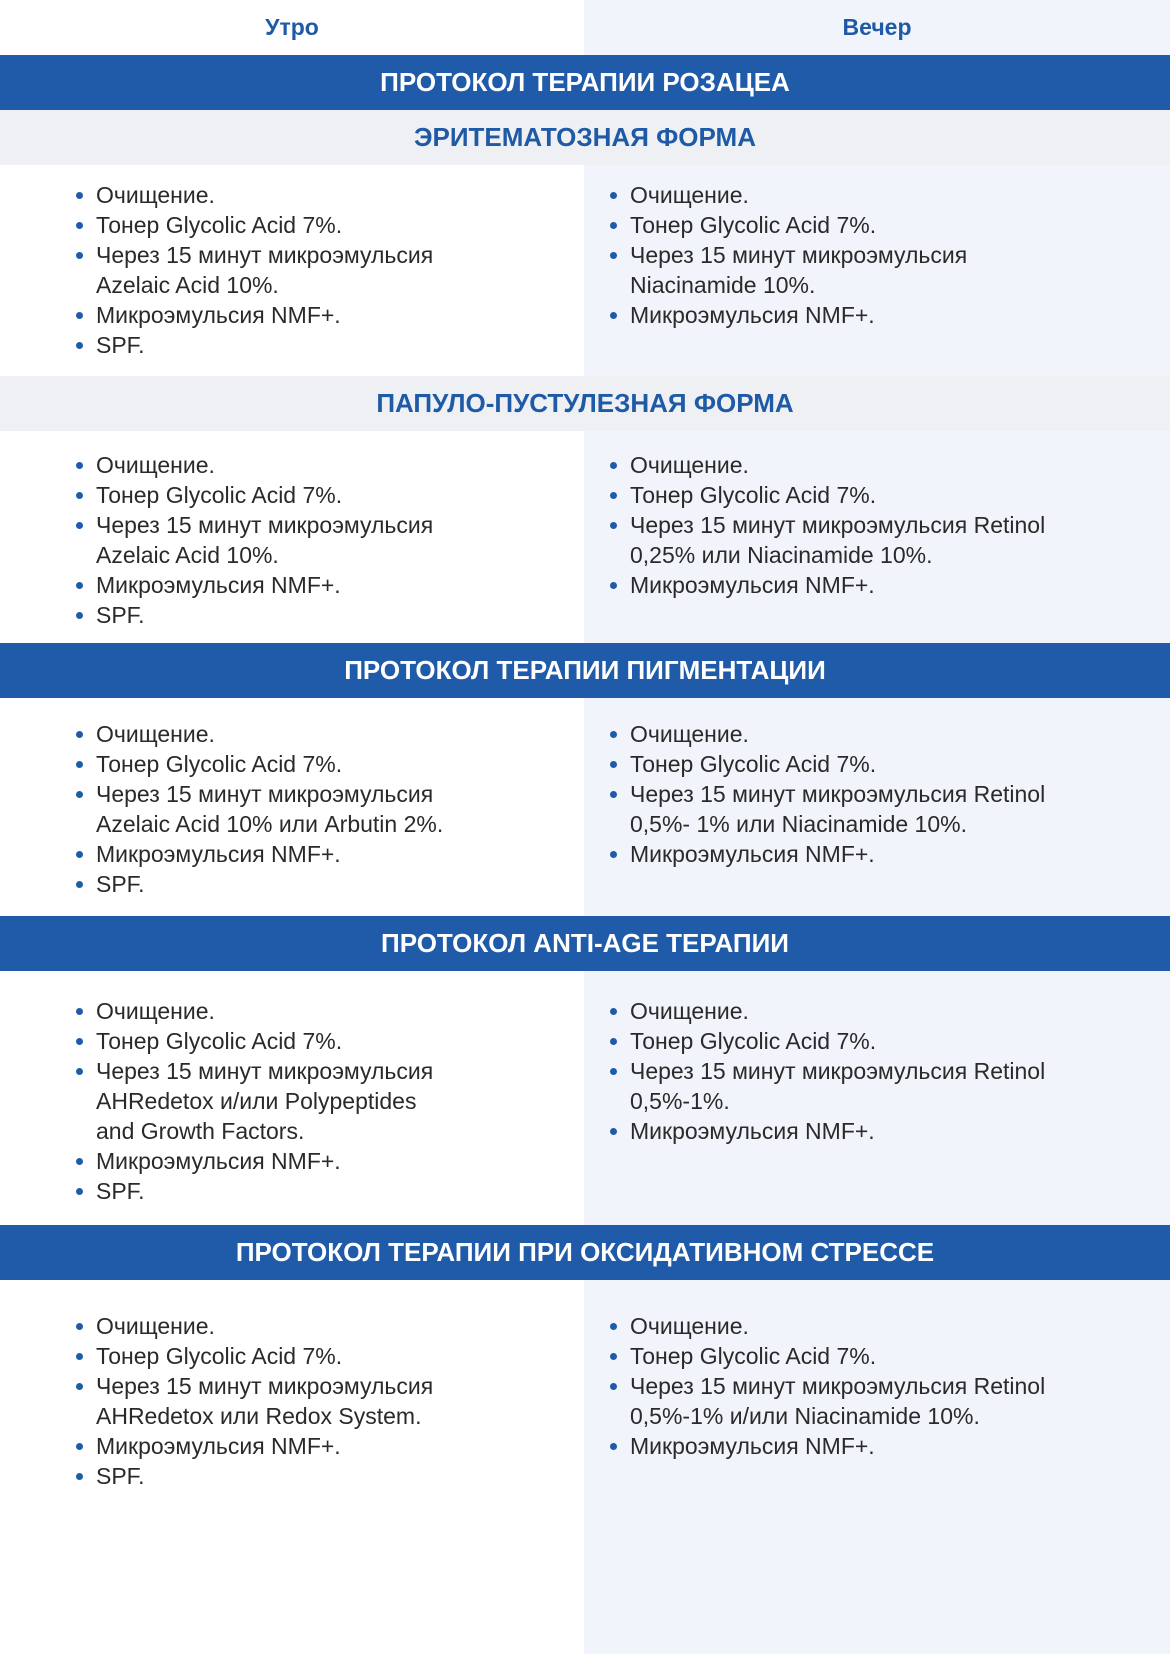 The image size is (1170, 1654). What do you see at coordinates (585, 943) in the screenshot?
I see `protocol-title-bar: ПРОТОКОЛ ANTI-AGE ТЕРАПИИ` at bounding box center [585, 943].